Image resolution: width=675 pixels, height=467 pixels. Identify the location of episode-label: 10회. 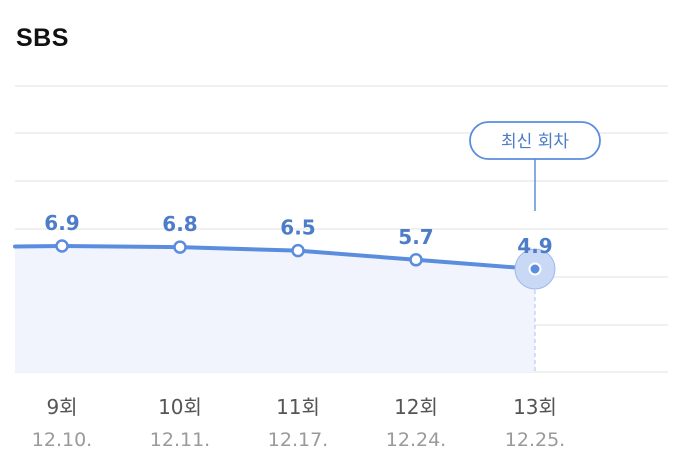
(180, 407).